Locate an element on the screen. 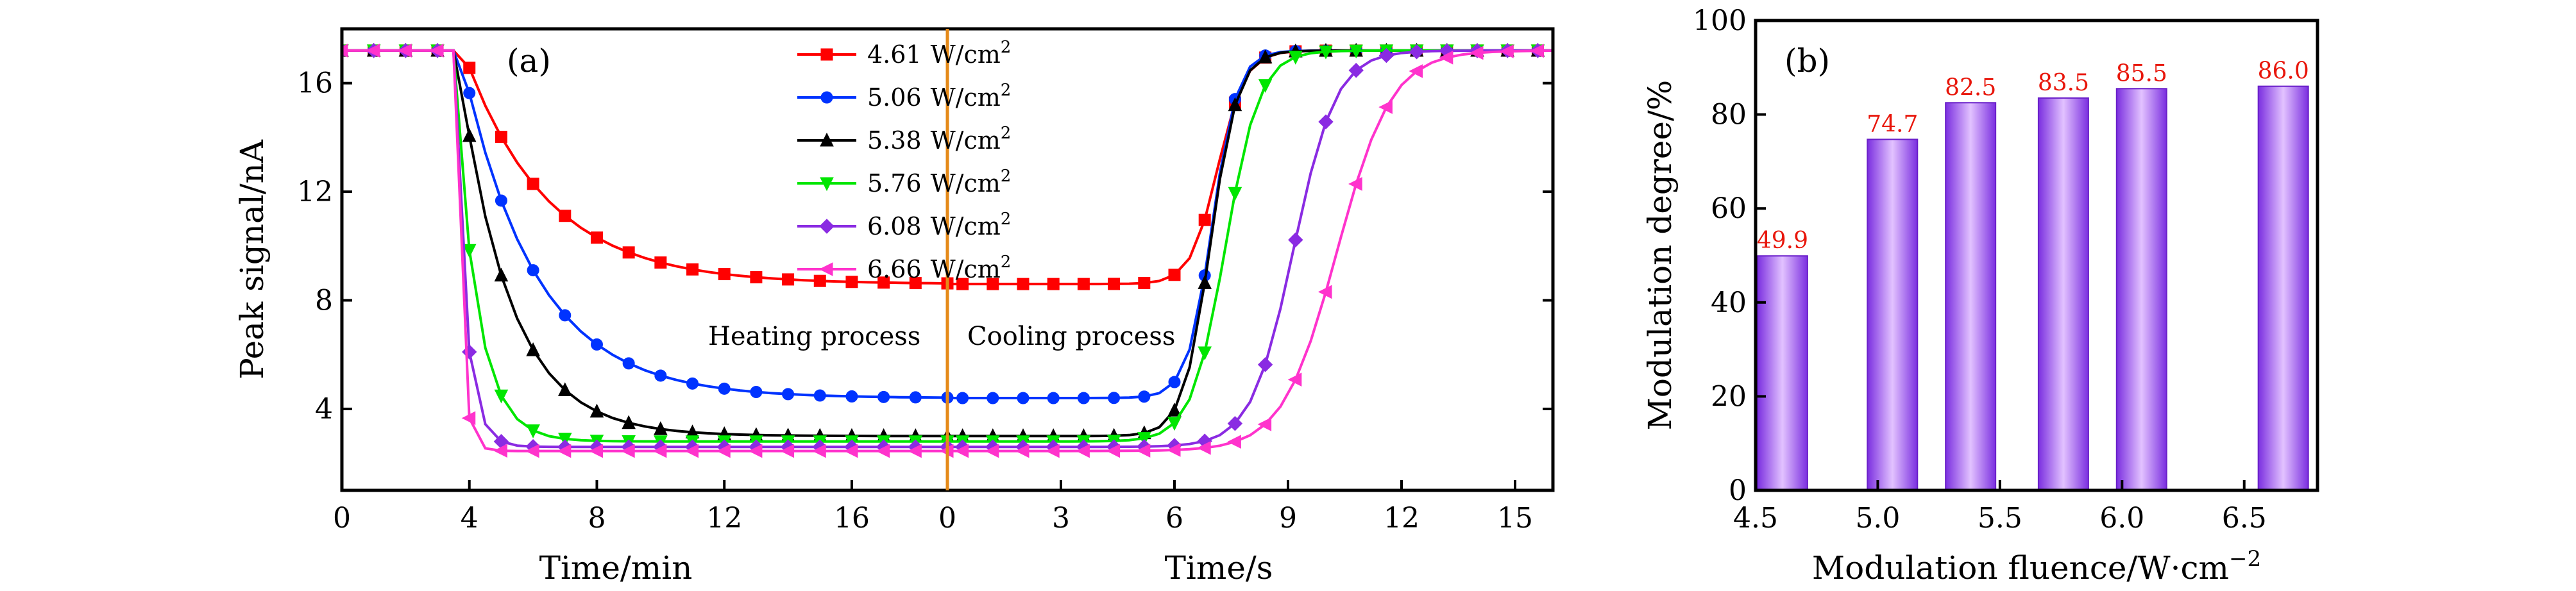  chart-a-legend-item: 5.76 W/cm2 is located at coordinates (904, 182).